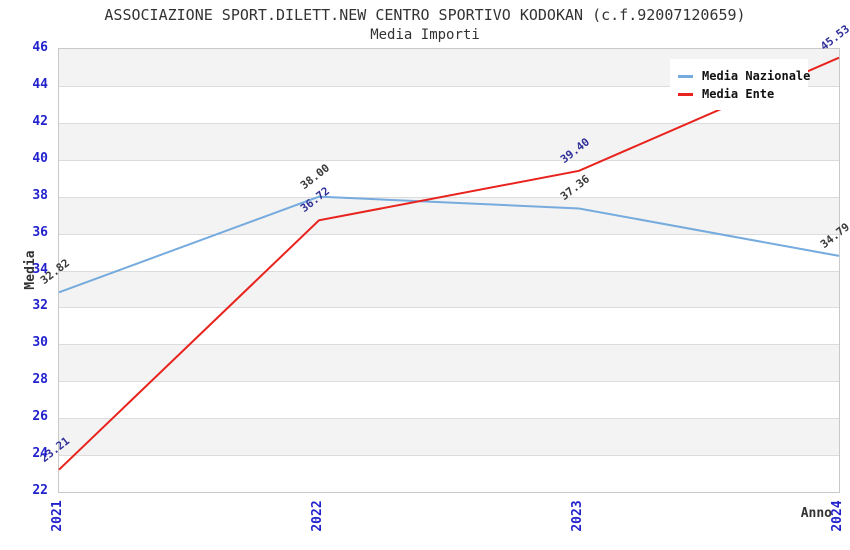 The width and height of the screenshot is (850, 550). Describe the element at coordinates (40, 269) in the screenshot. I see `y-tick-label: 34` at that location.